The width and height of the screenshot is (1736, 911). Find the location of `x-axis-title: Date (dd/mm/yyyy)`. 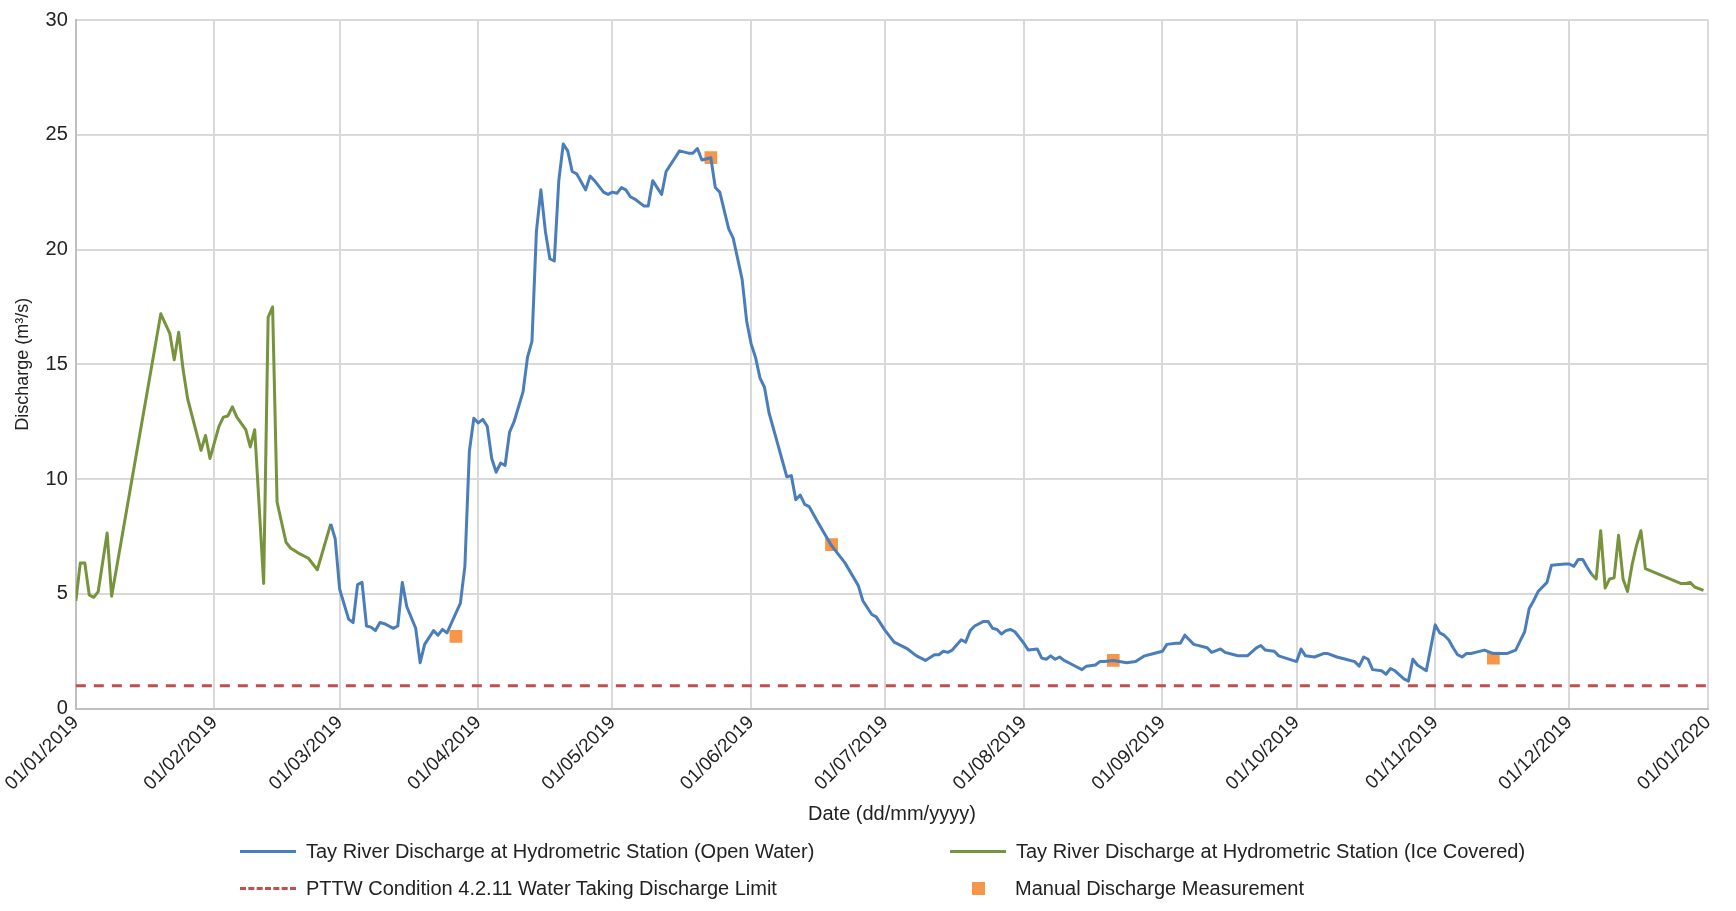

x-axis-title: Date (dd/mm/yyyy) is located at coordinates (892, 812).